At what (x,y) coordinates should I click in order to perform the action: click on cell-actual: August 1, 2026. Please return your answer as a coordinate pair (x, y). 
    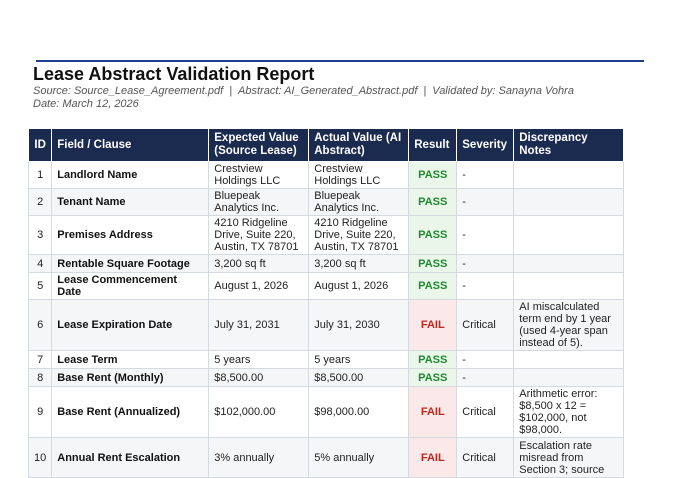
    Looking at the image, I should click on (359, 286).